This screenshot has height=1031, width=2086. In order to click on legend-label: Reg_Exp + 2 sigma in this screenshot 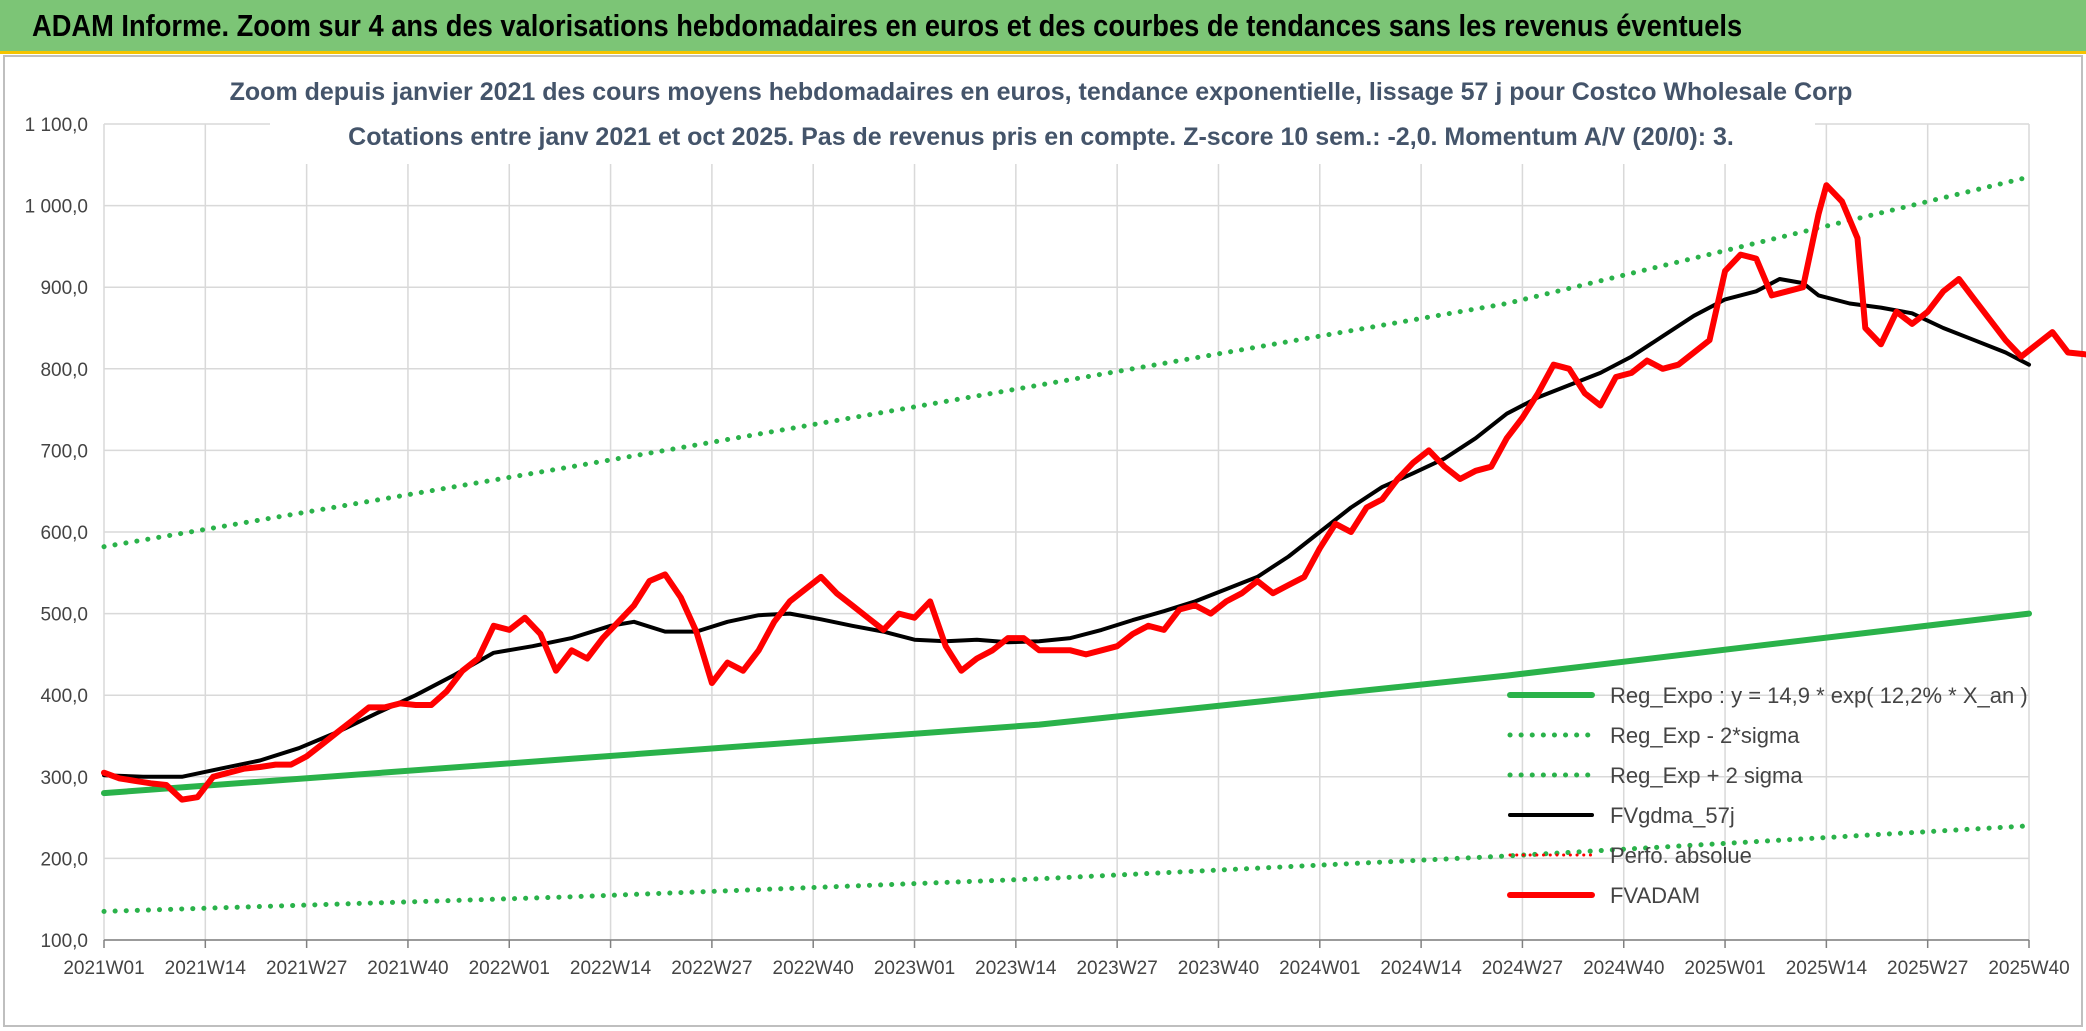, I will do `click(1706, 775)`.